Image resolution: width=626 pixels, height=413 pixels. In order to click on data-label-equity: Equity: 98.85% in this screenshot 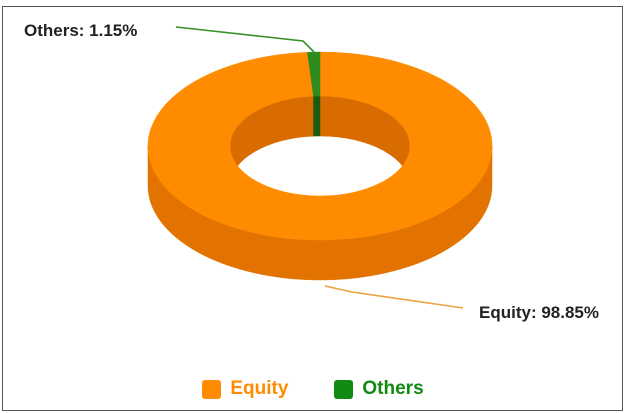, I will do `click(539, 312)`.